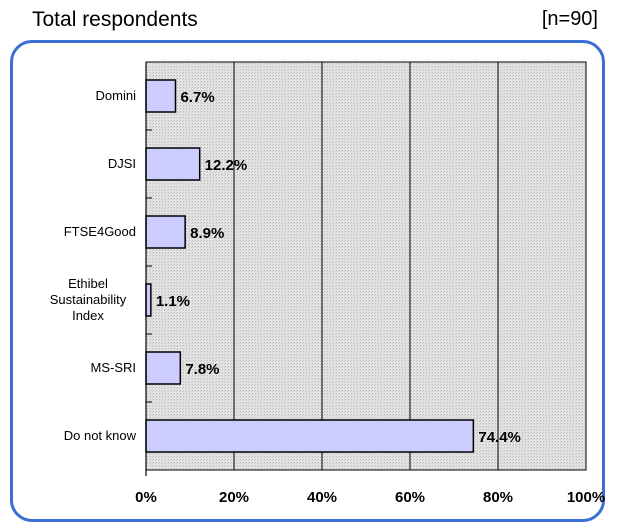 This screenshot has height=532, width=620. What do you see at coordinates (499, 437) in the screenshot?
I see `value-label: 74.4%` at bounding box center [499, 437].